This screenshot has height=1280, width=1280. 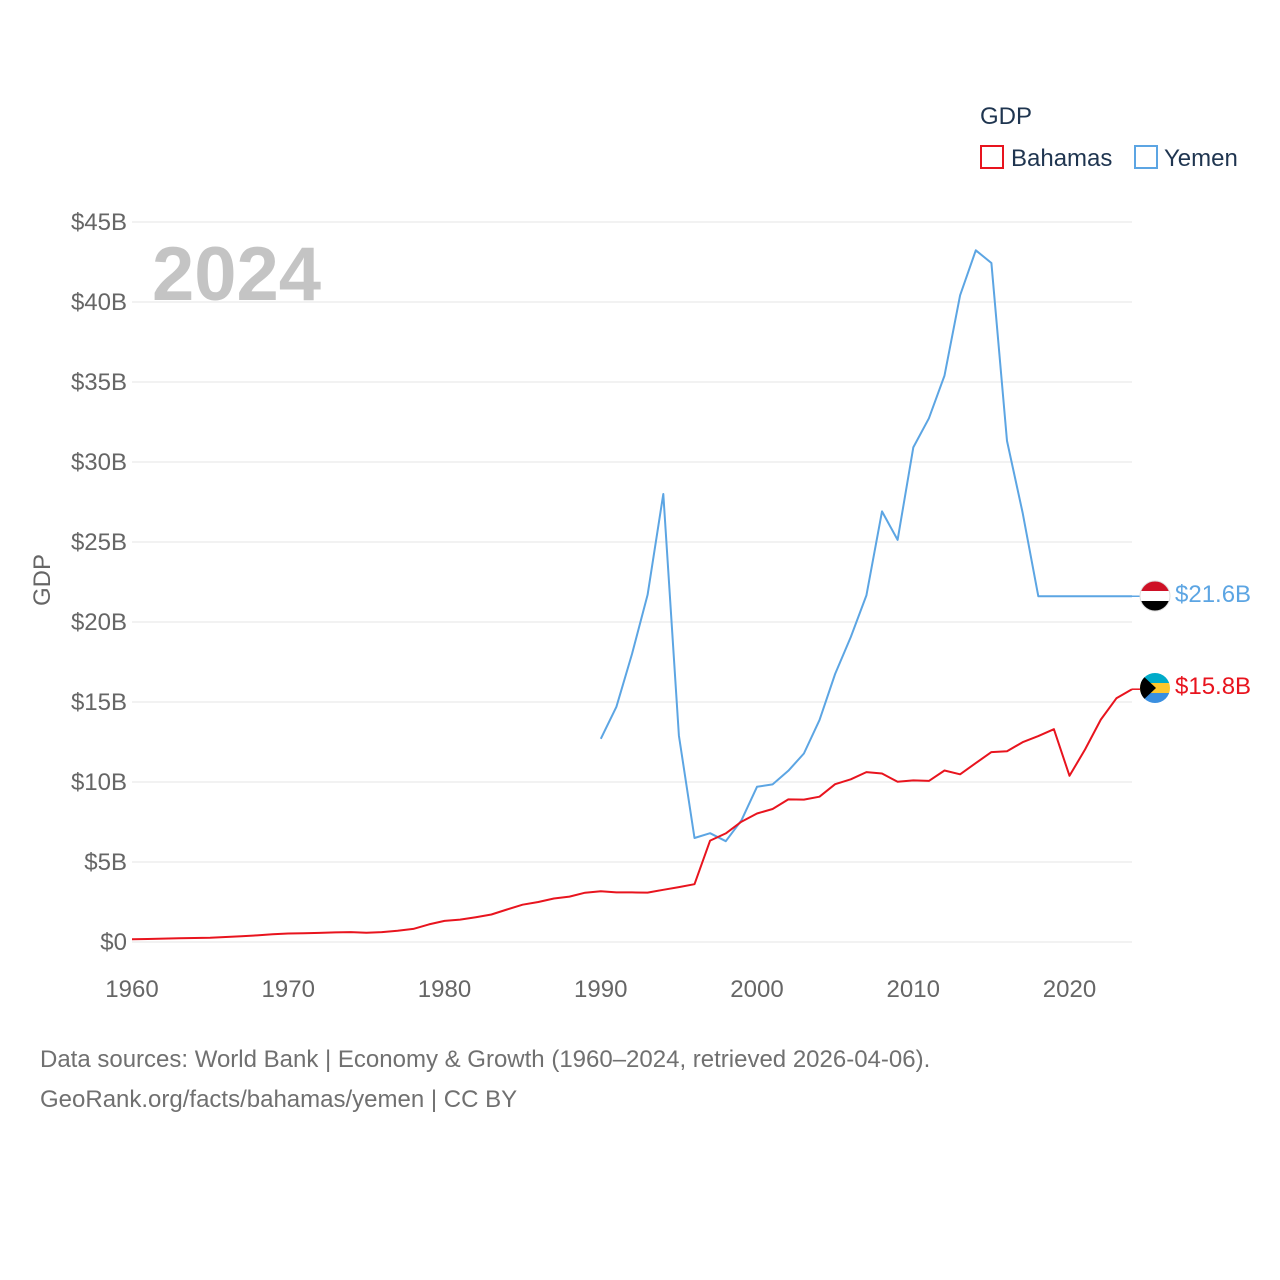 What do you see at coordinates (99, 782) in the screenshot?
I see `y-tick-label: $10B` at bounding box center [99, 782].